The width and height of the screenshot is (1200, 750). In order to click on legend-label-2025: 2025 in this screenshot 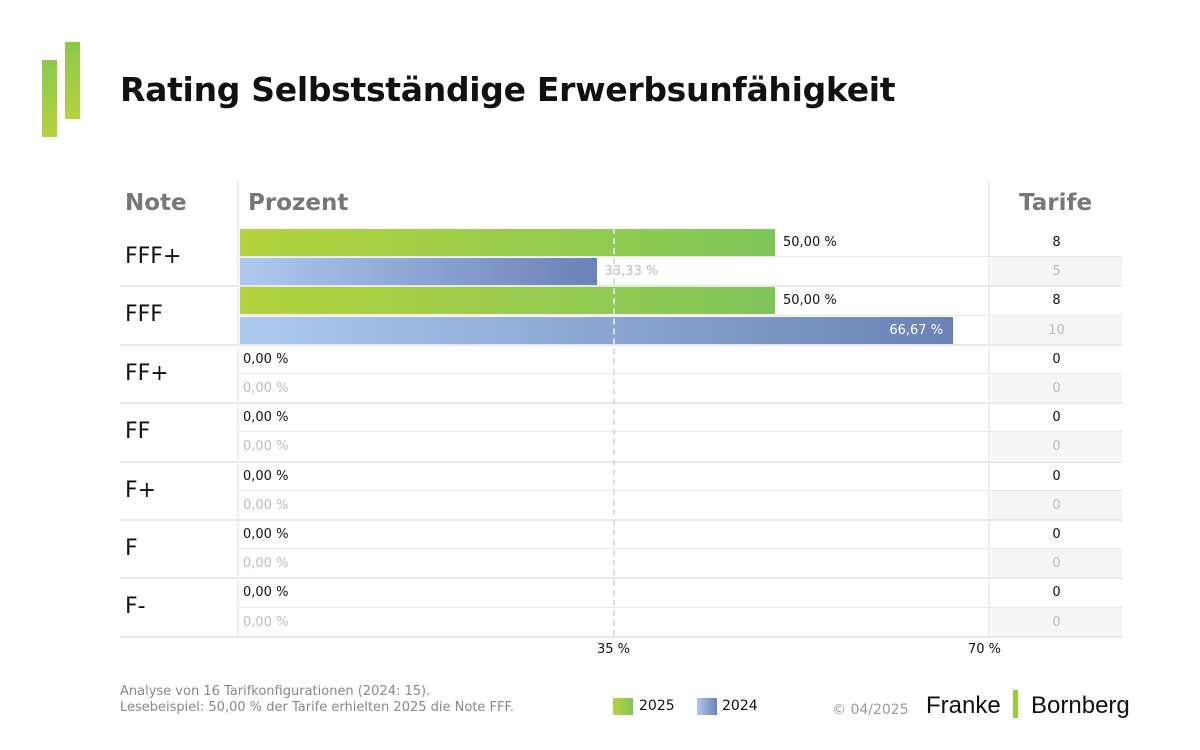, I will do `click(657, 706)`.